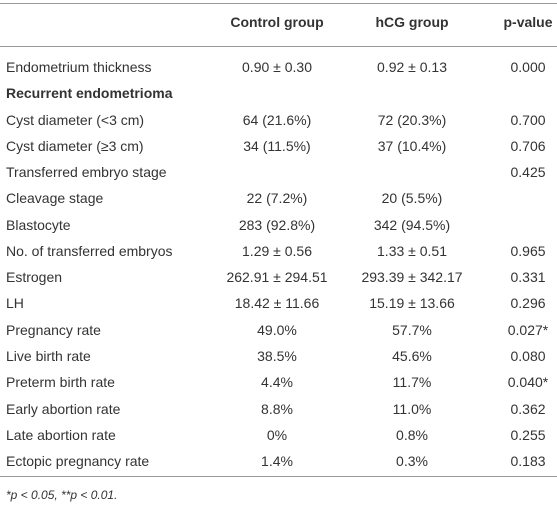 This screenshot has height=510, width=557. Describe the element at coordinates (60, 382) in the screenshot. I see `row-label: Preterm birth rate` at that location.